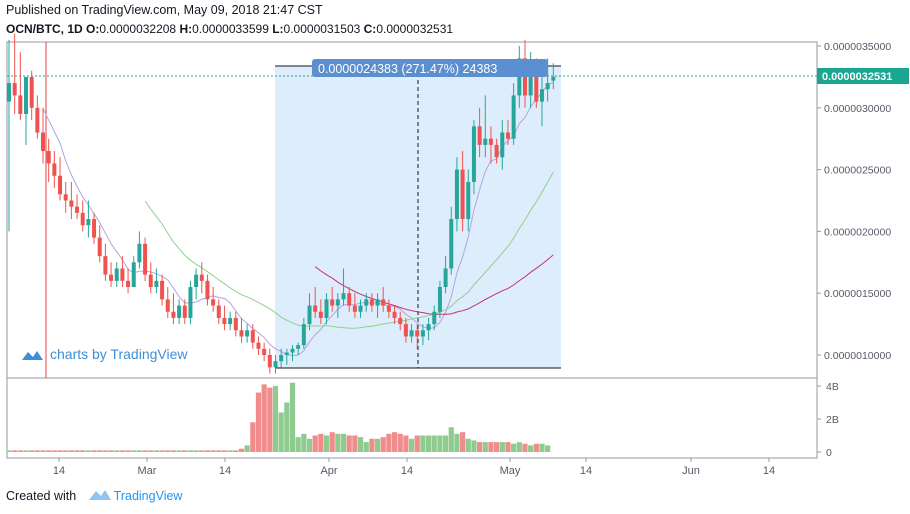 Image resolution: width=910 pixels, height=514 pixels. Describe the element at coordinates (407, 69) in the screenshot. I see `measure-label: 0.0000024383 (271.47%) 24383` at that location.